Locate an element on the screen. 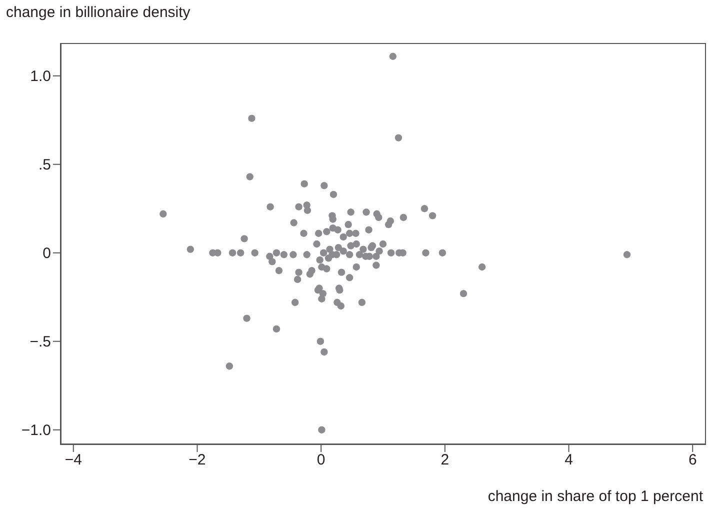  y-tick-label: 0 is located at coordinates (46, 253).